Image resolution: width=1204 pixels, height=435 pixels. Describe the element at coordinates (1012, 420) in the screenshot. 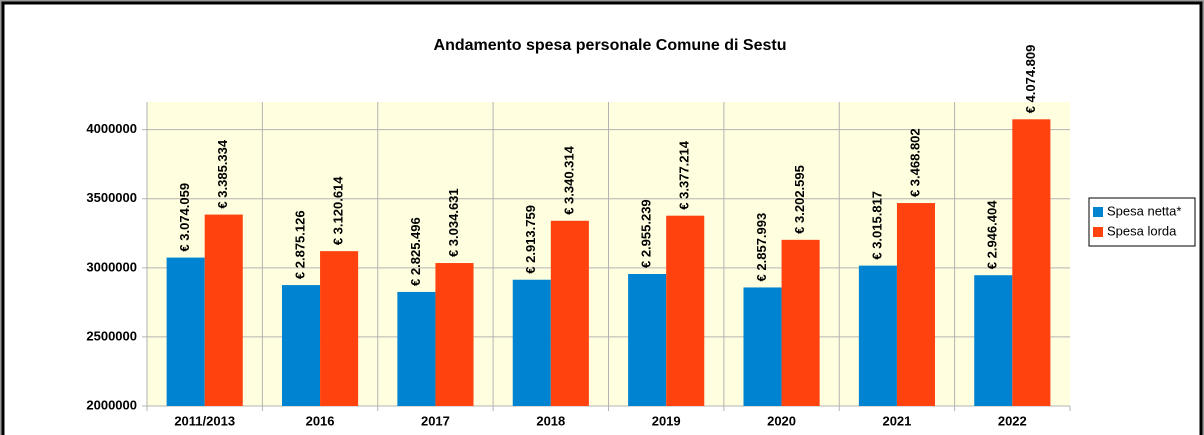

I see `x-tick-label: 2022` at that location.